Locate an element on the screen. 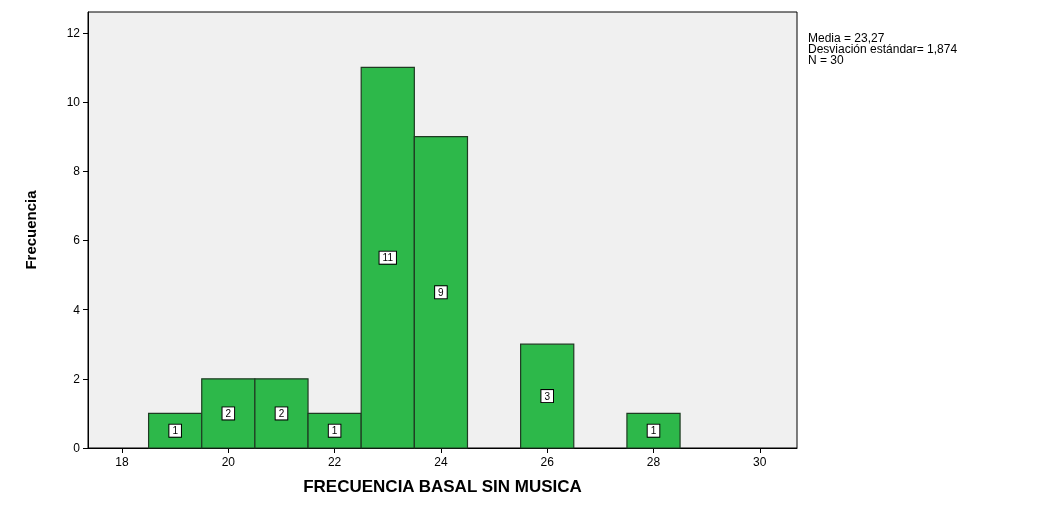 The height and width of the screenshot is (508, 1052). data-label: 3 is located at coordinates (547, 396).